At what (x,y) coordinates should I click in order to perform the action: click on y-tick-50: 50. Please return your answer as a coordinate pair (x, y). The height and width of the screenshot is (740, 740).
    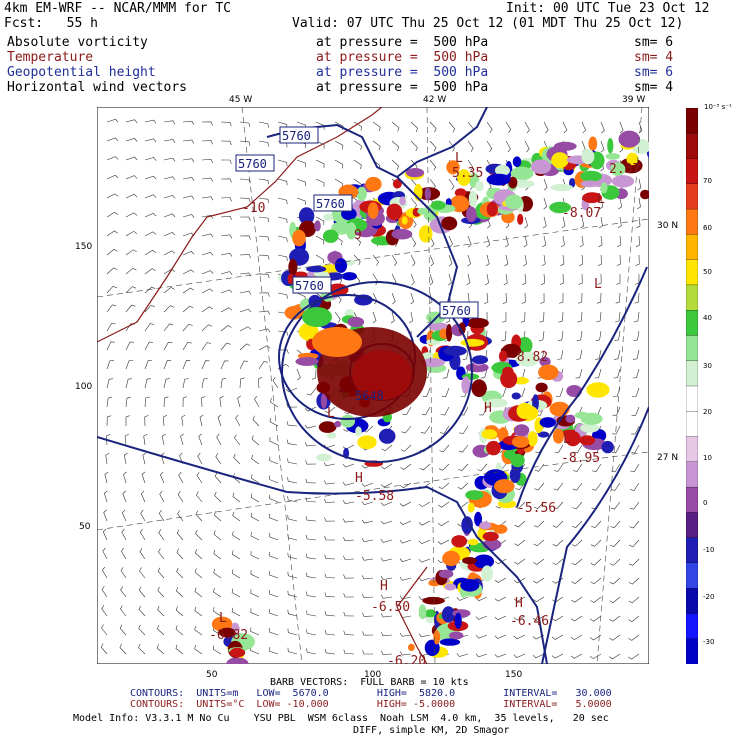
    Looking at the image, I should click on (85, 527).